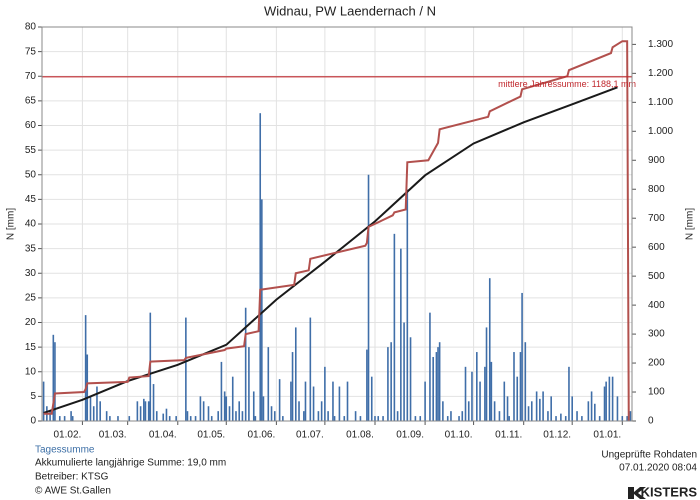  Describe the element at coordinates (660, 102) in the screenshot. I see `y2-tick-label: 1.100` at that location.